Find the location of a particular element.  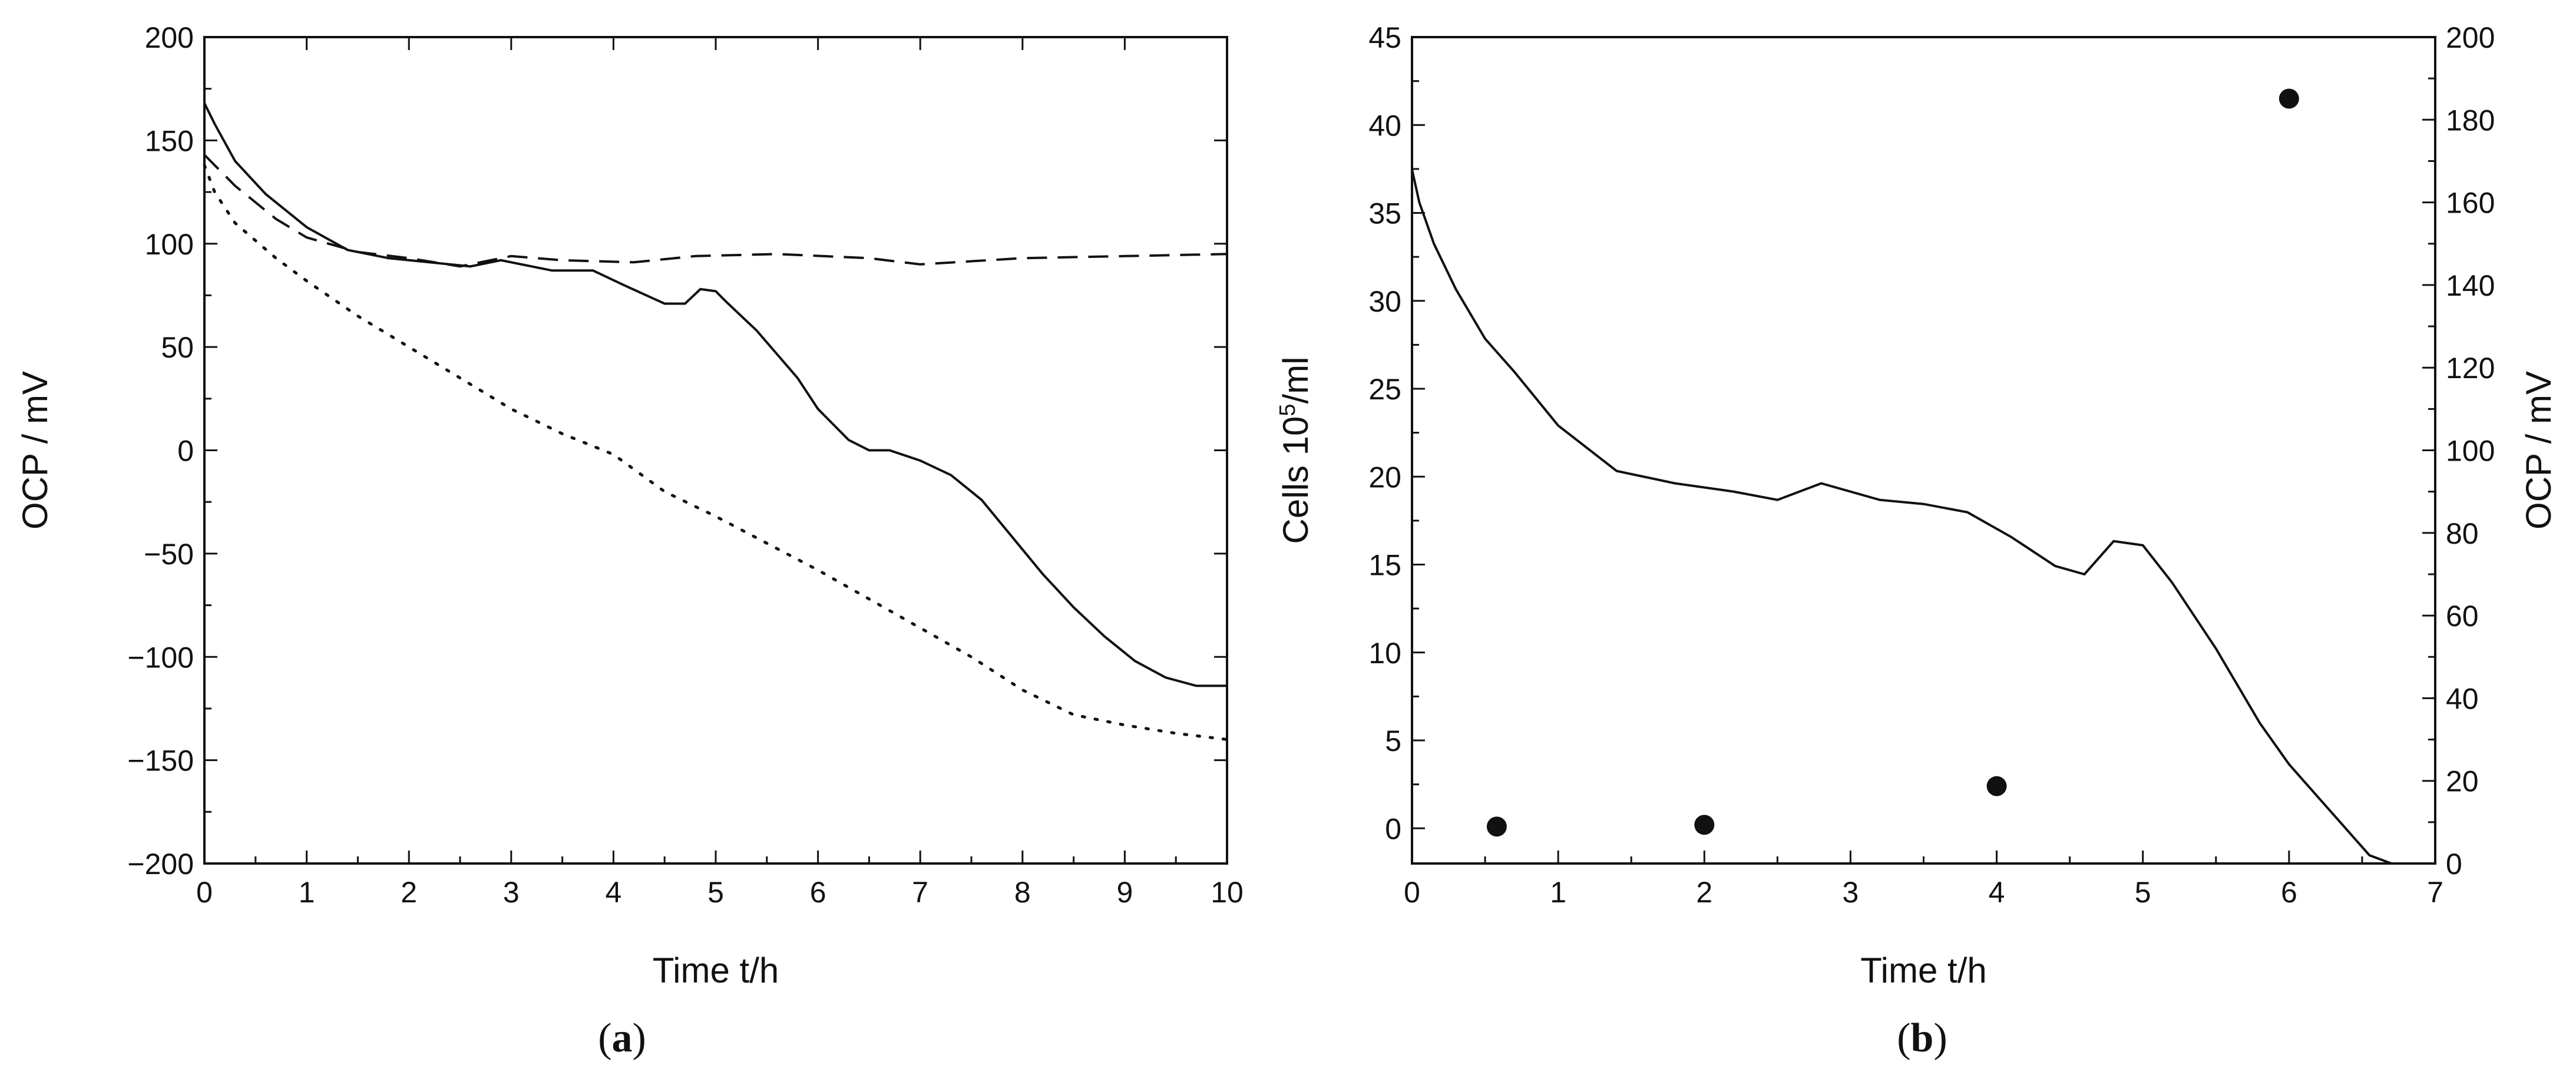

chart-b-x-tick-label: 6 is located at coordinates (2289, 892).